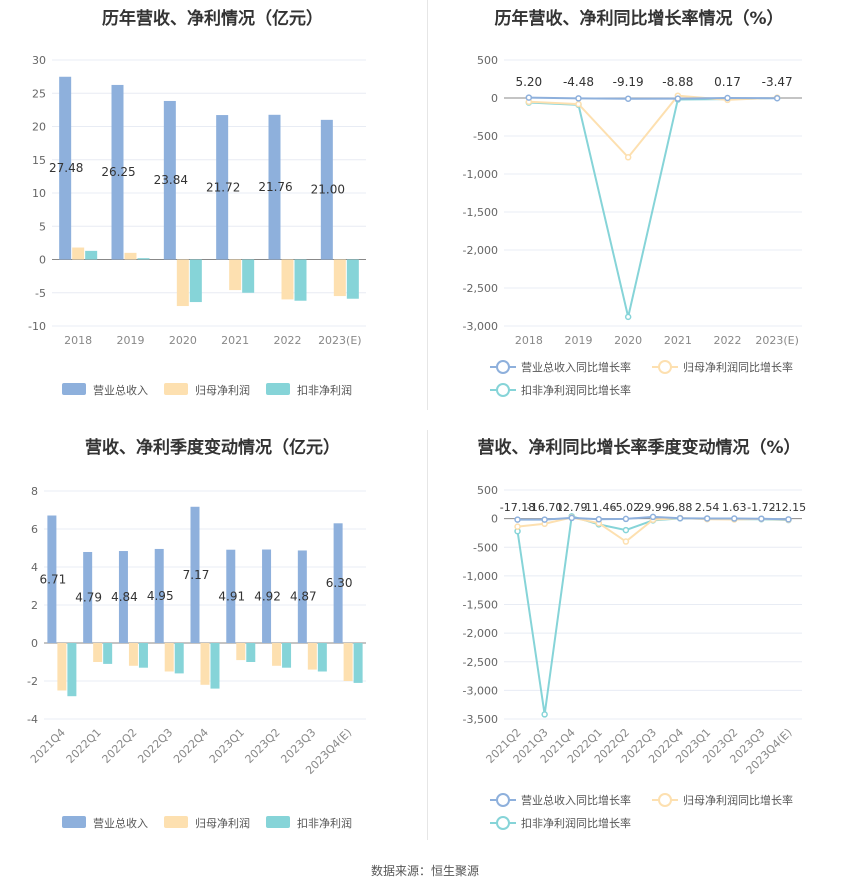 The image size is (850, 891). What do you see at coordinates (572, 507) in the screenshot?
I see `point-value-label: 12.79` at bounding box center [572, 507].